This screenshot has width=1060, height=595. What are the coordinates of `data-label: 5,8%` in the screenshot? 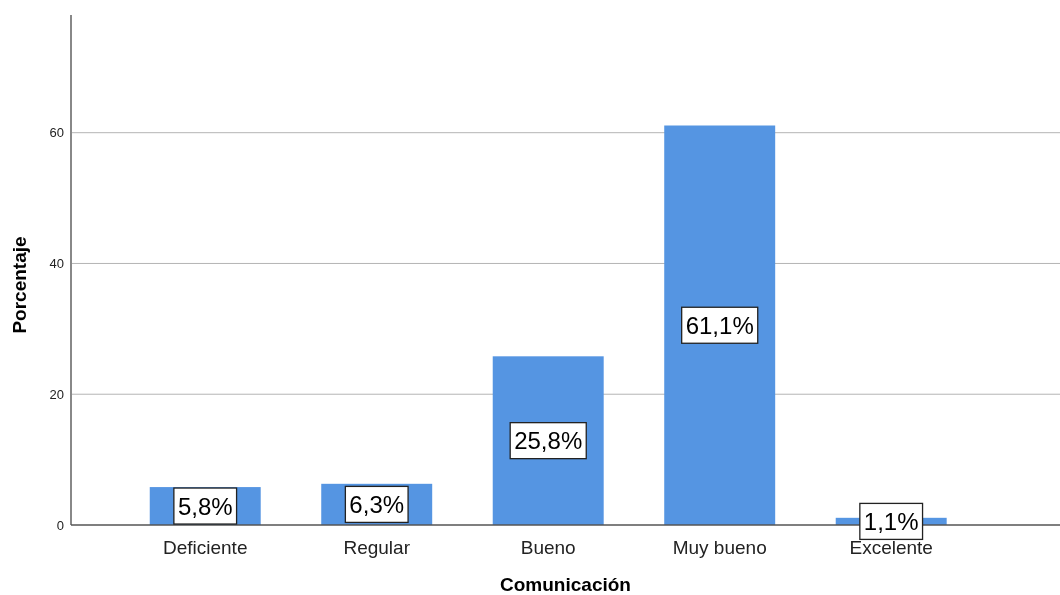 It's located at (205, 506).